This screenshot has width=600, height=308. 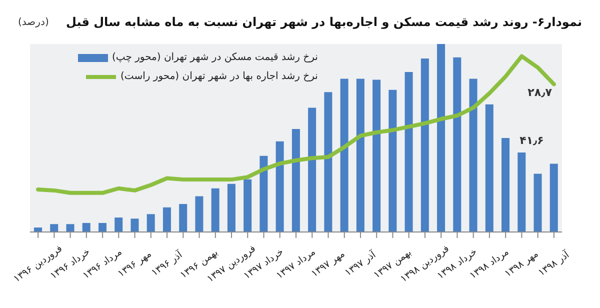 What do you see at coordinates (540, 93) in the screenshot?
I see `annotation: ۲۸٫۷` at bounding box center [540, 93].